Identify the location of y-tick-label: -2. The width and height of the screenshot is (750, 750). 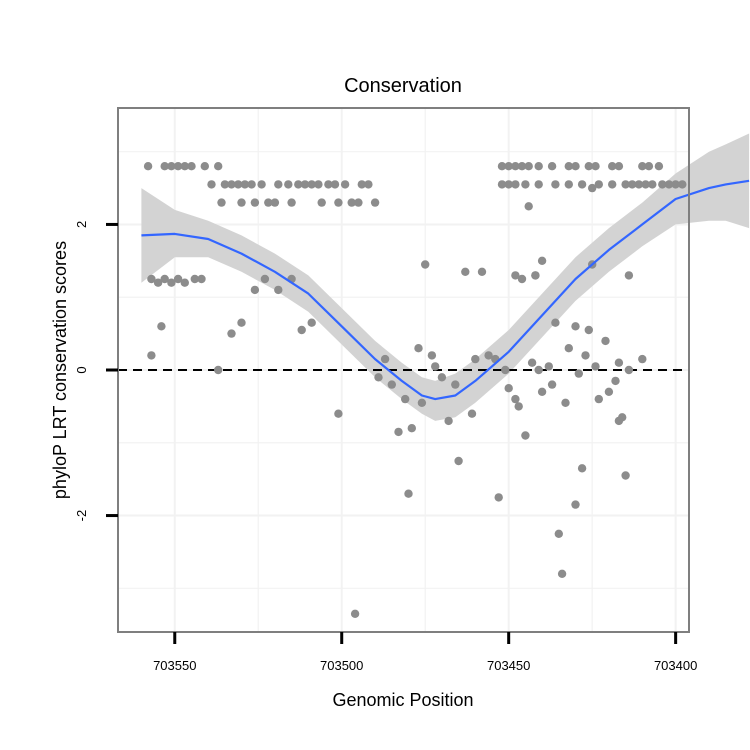
(81, 516).